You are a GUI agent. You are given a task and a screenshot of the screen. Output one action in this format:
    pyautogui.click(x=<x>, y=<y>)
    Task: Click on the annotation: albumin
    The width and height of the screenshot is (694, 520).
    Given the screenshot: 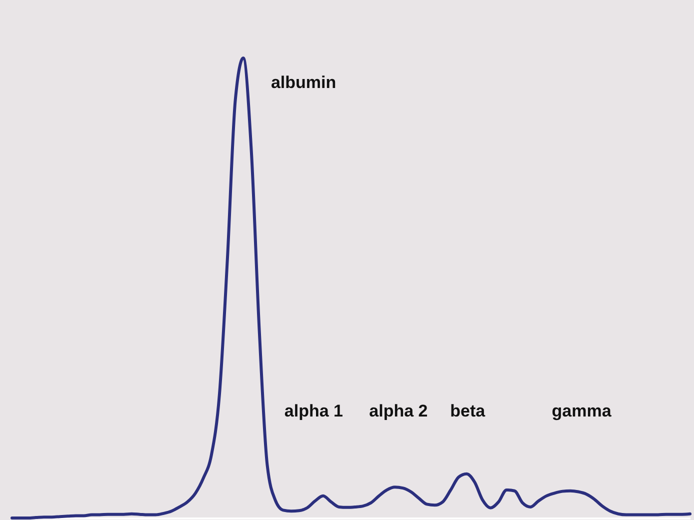 What is the action you would take?
    pyautogui.click(x=303, y=82)
    